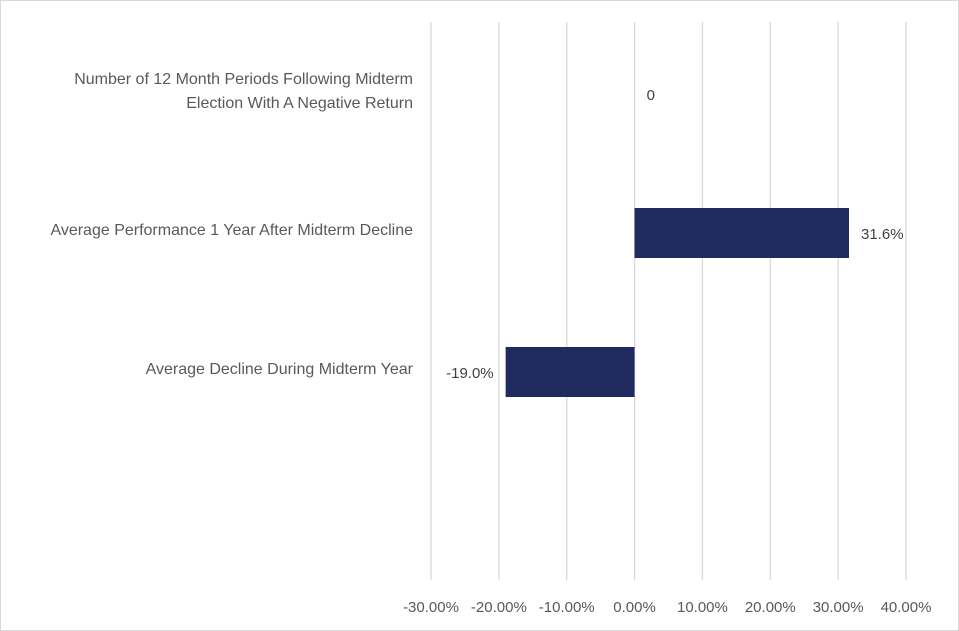 This screenshot has height=631, width=959. I want to click on category-label-line: Election With A Negative Return, so click(299, 103).